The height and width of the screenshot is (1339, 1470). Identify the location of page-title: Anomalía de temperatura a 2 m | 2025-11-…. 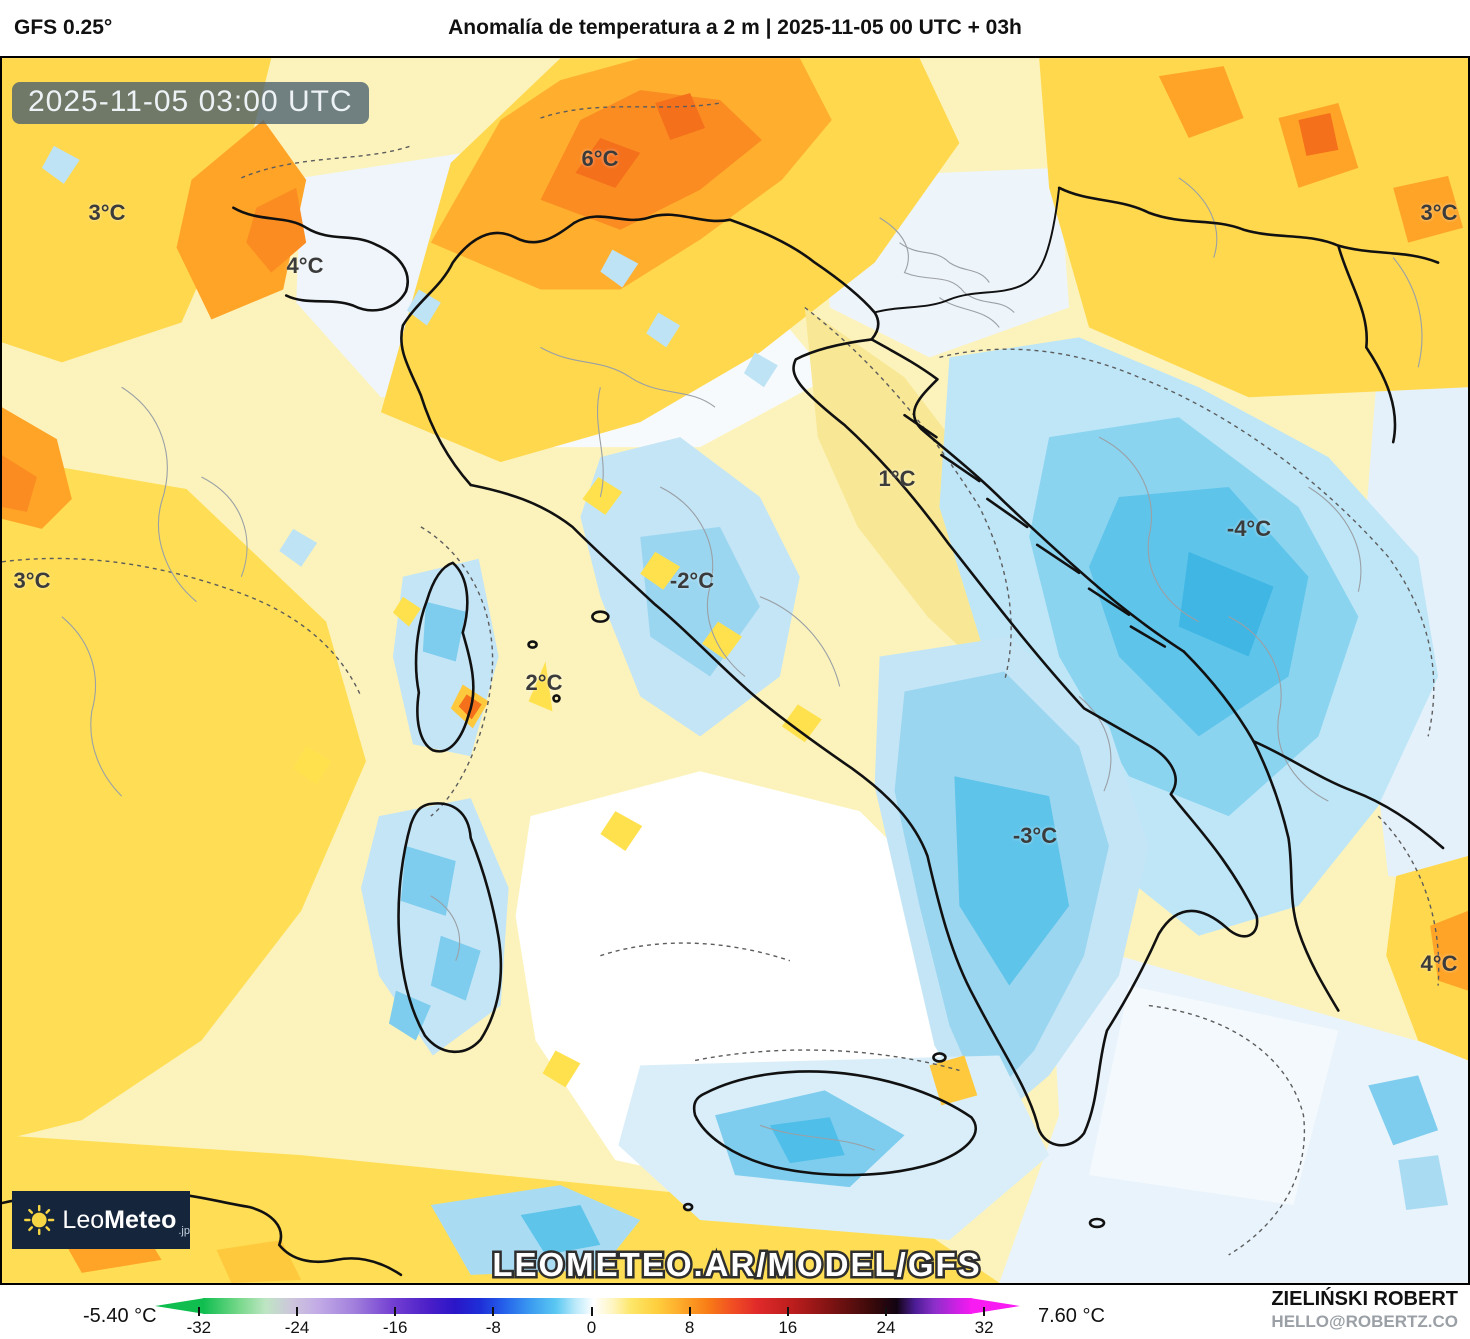
(735, 27).